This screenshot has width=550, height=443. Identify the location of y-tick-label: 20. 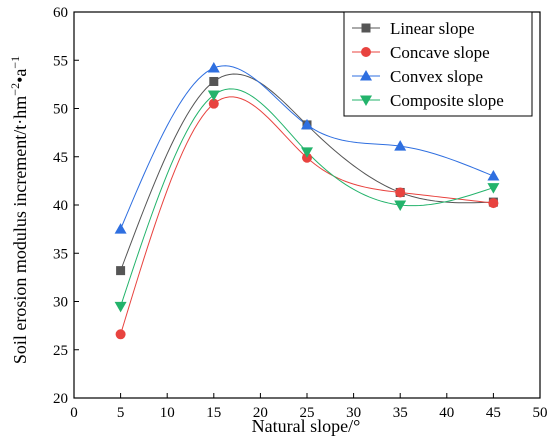
(60, 399).